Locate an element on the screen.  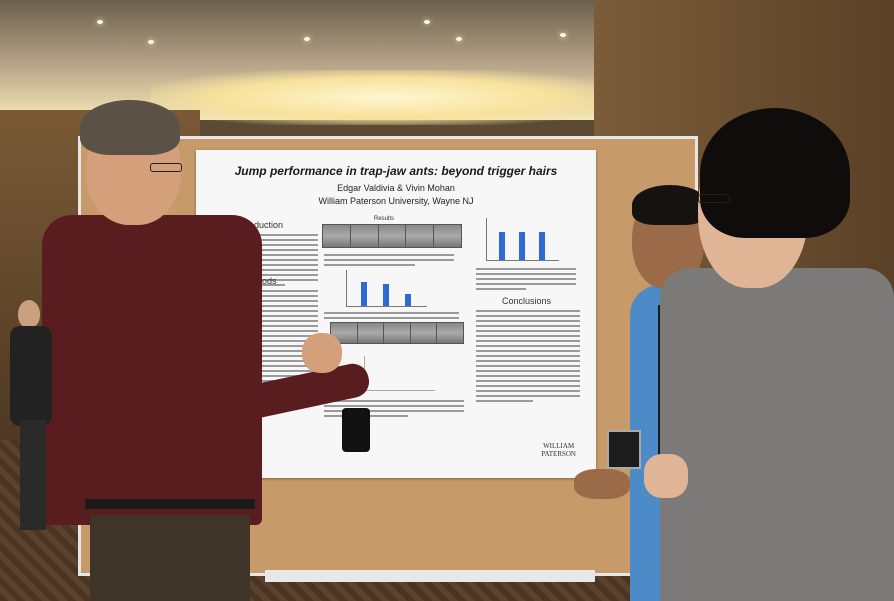
face is located at coordinates (29, 314).